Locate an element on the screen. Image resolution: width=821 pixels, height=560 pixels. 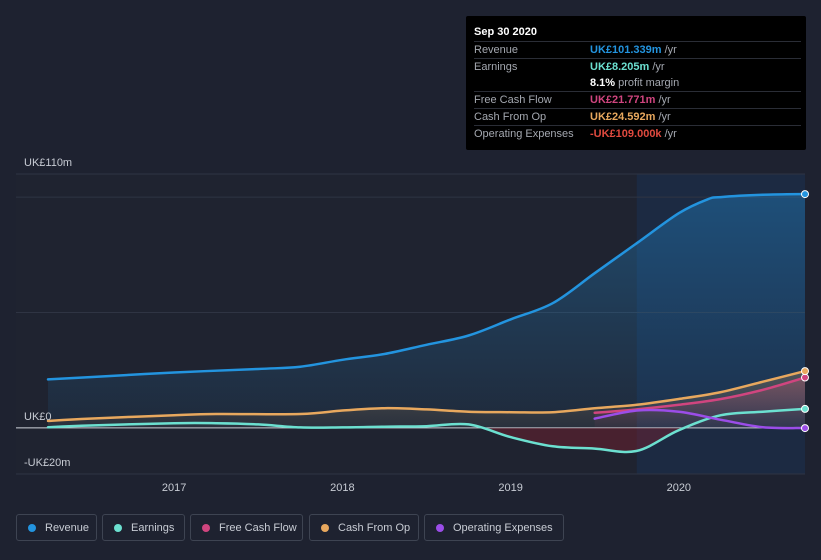
earnings-end-marker is located at coordinates (805, 408).